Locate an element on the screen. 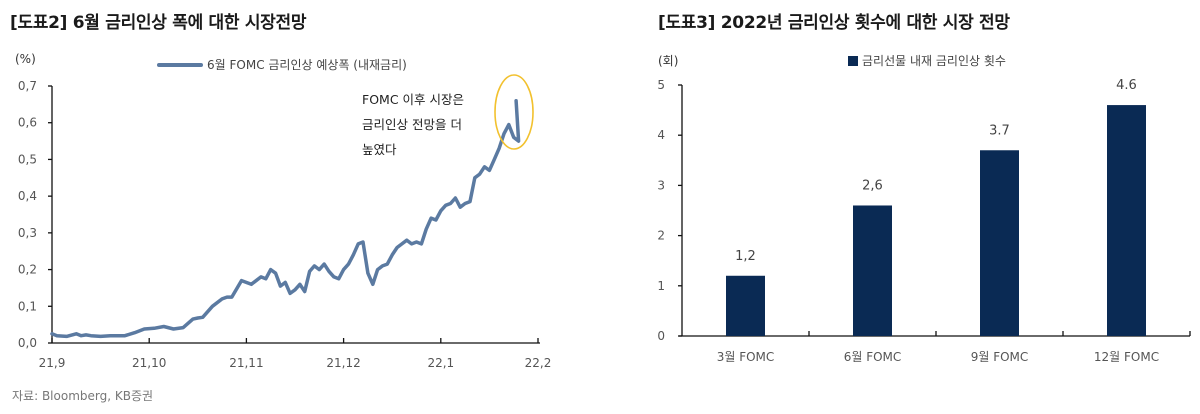 The height and width of the screenshot is (414, 1200). bar-category-label: 3월 FOMC is located at coordinates (746, 357).